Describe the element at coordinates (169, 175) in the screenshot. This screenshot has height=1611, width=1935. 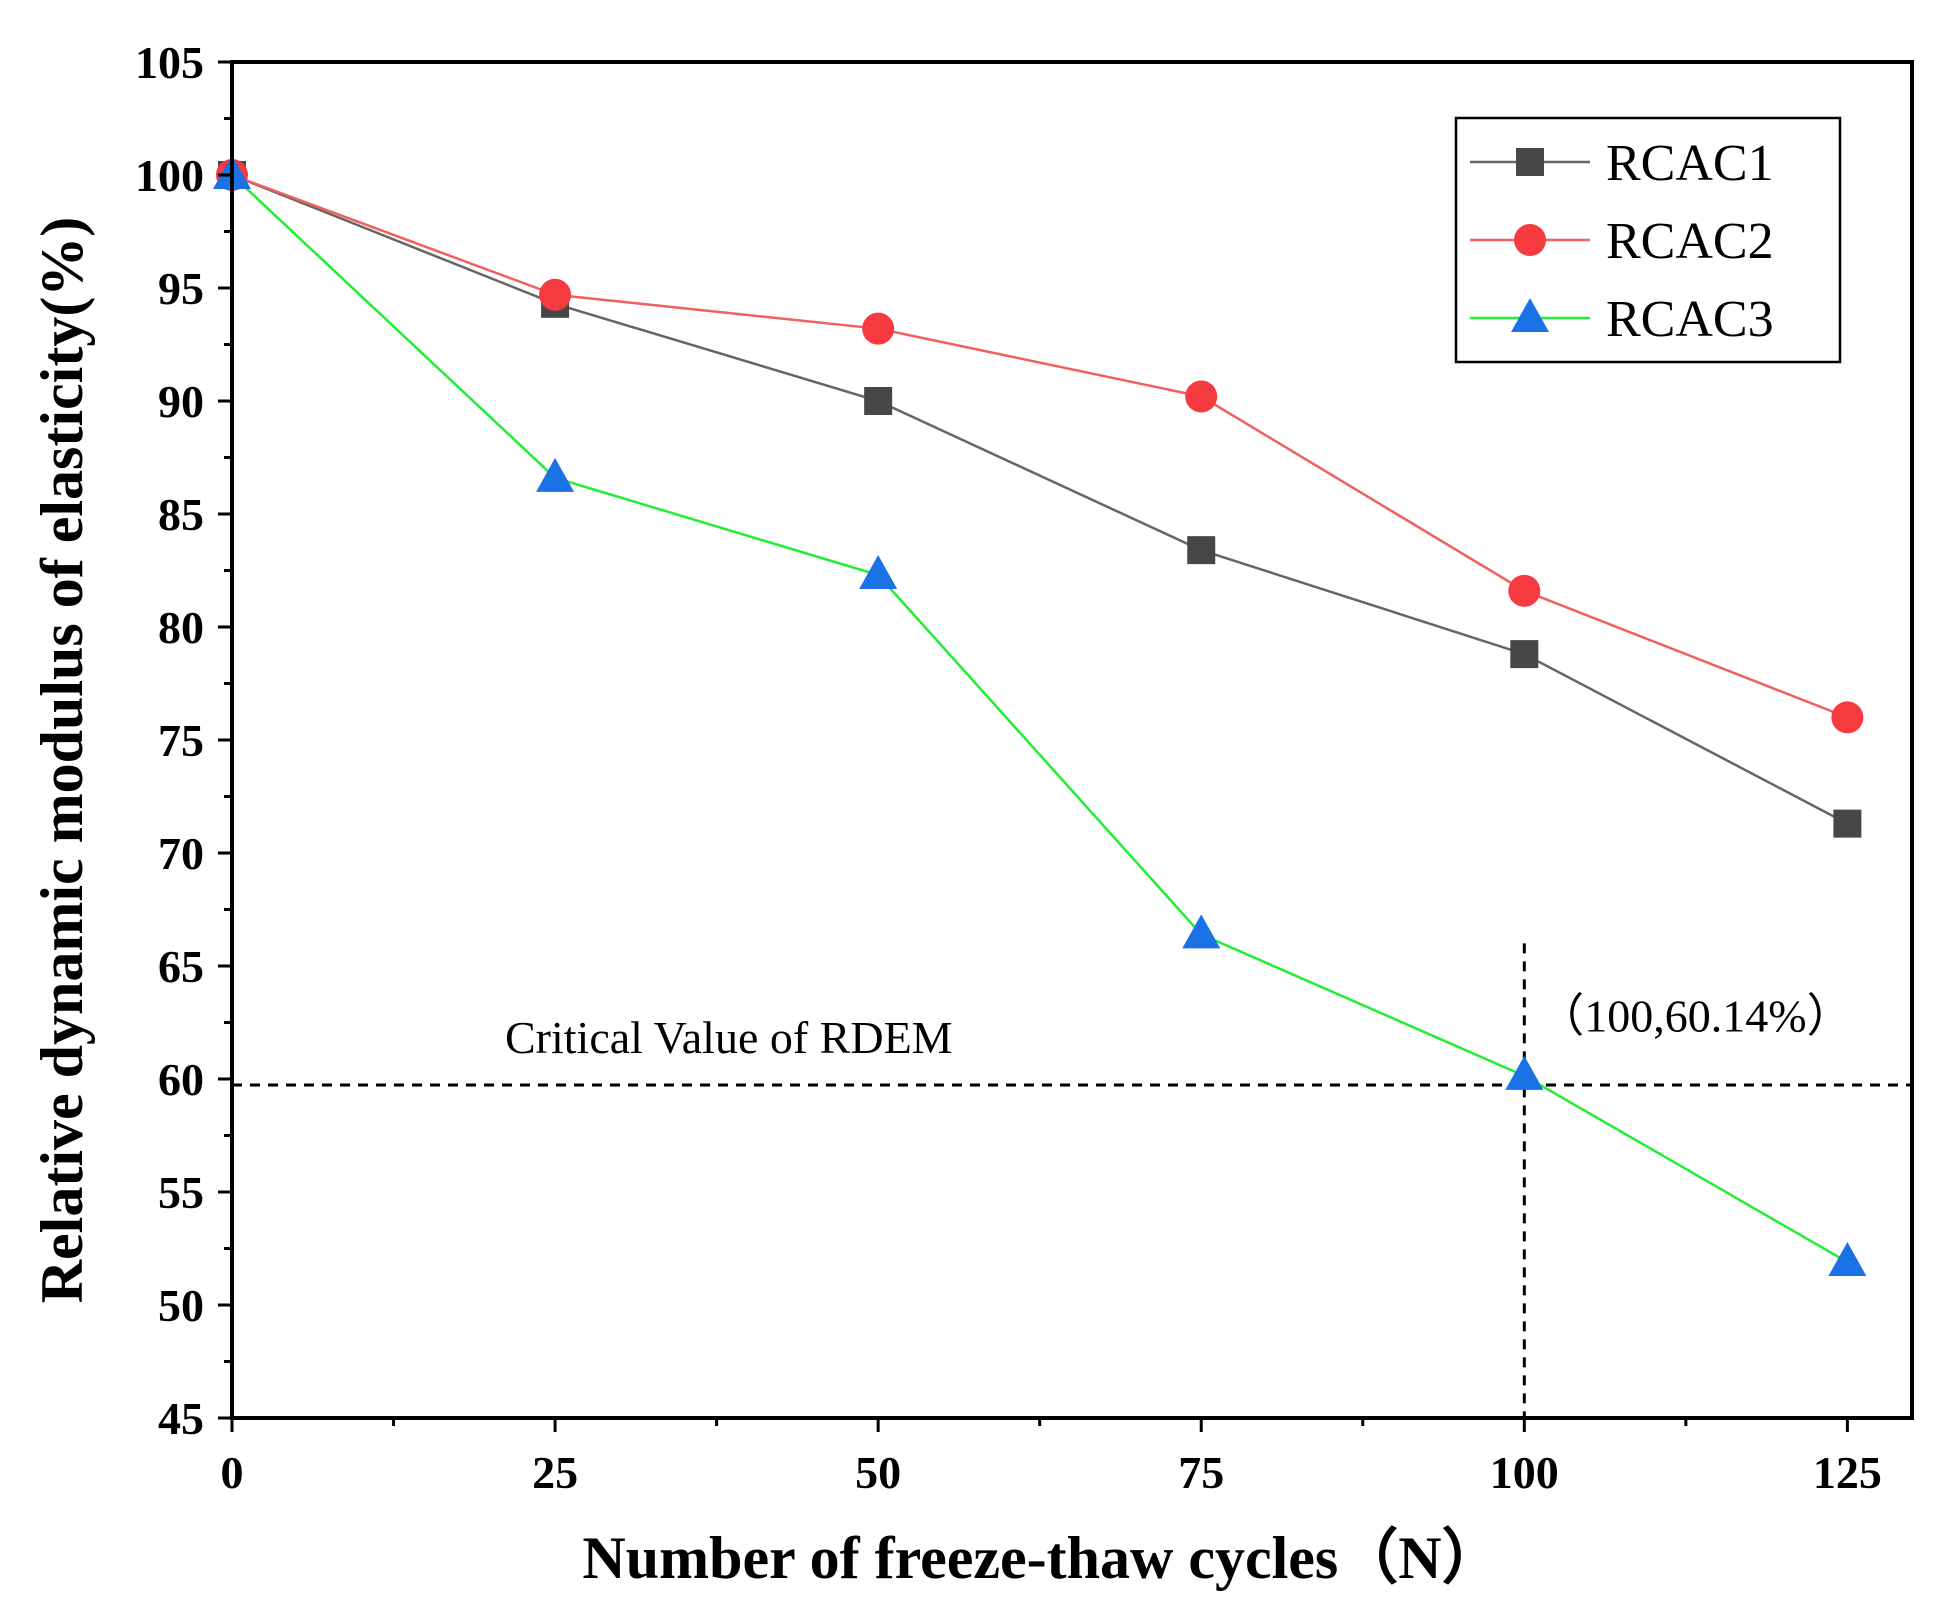
I see `y-tick-label: 100` at that location.